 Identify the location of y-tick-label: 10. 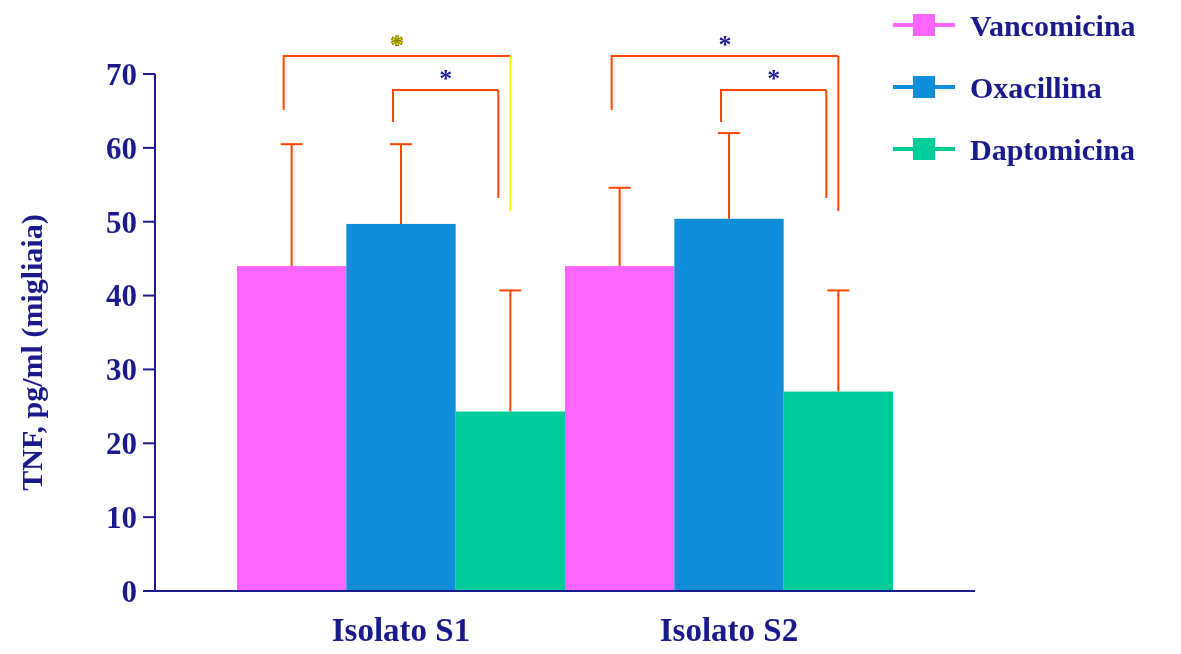
(121, 517).